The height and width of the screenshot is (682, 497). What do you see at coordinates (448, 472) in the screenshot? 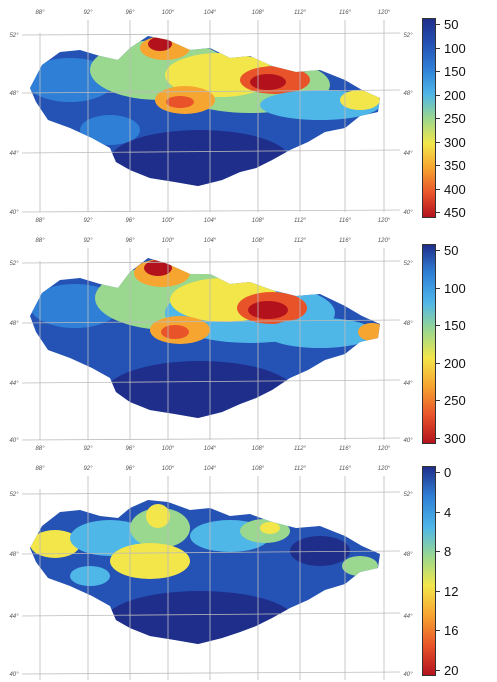
I see `legend-label: 0` at bounding box center [448, 472].